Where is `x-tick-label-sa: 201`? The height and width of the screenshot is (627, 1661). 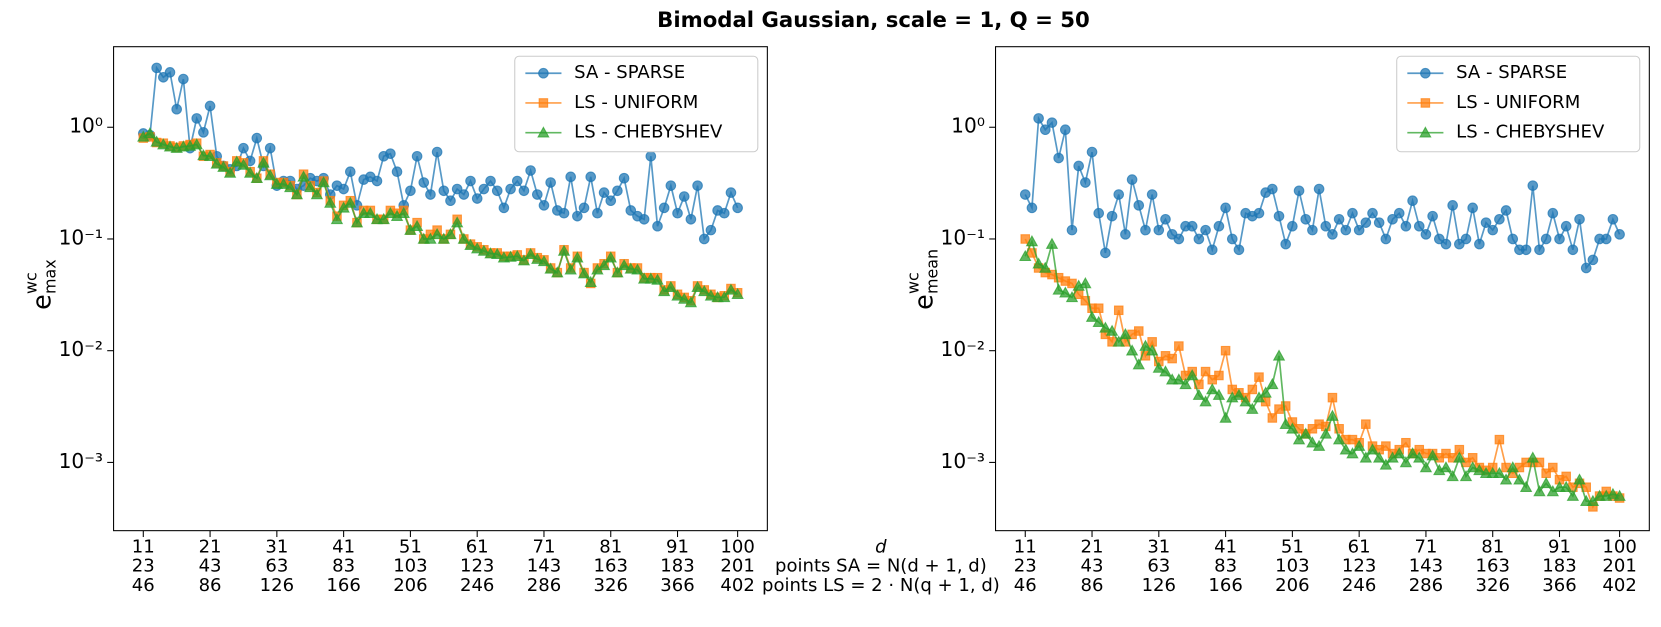 x-tick-label-sa: 201 is located at coordinates (1619, 566).